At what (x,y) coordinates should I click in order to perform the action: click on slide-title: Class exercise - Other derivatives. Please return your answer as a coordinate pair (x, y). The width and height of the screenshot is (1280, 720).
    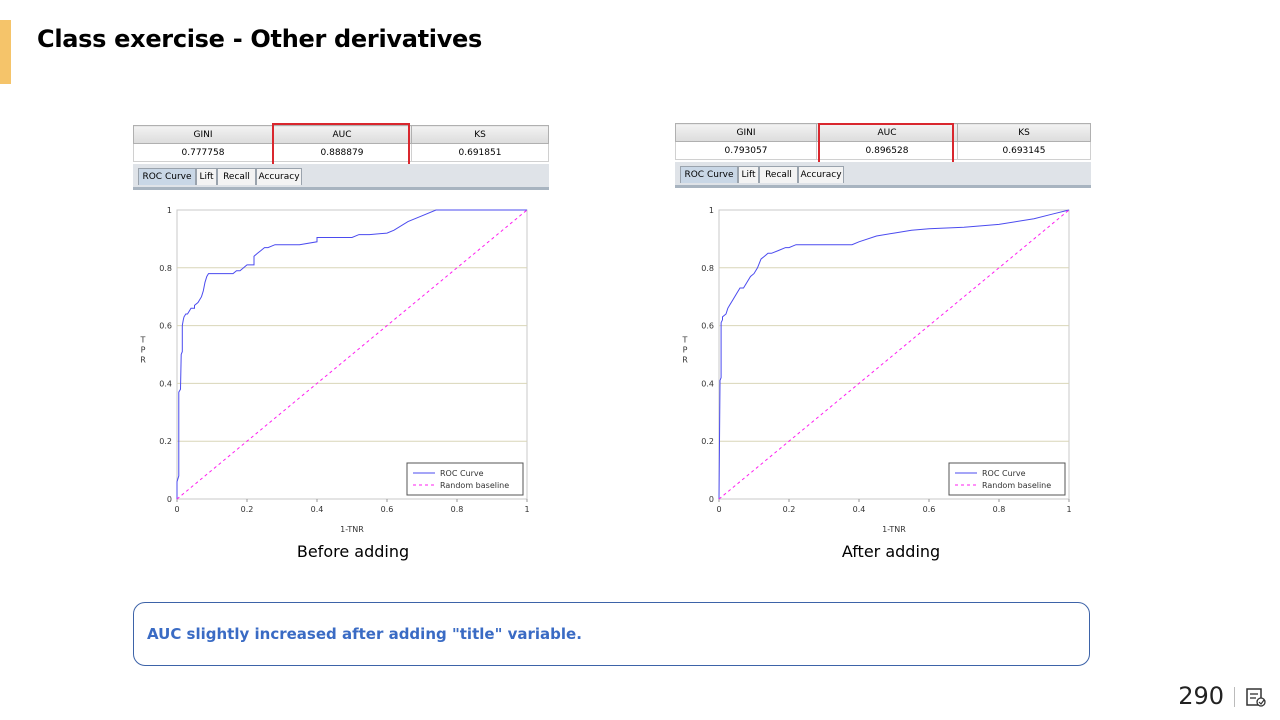
    Looking at the image, I should click on (260, 39).